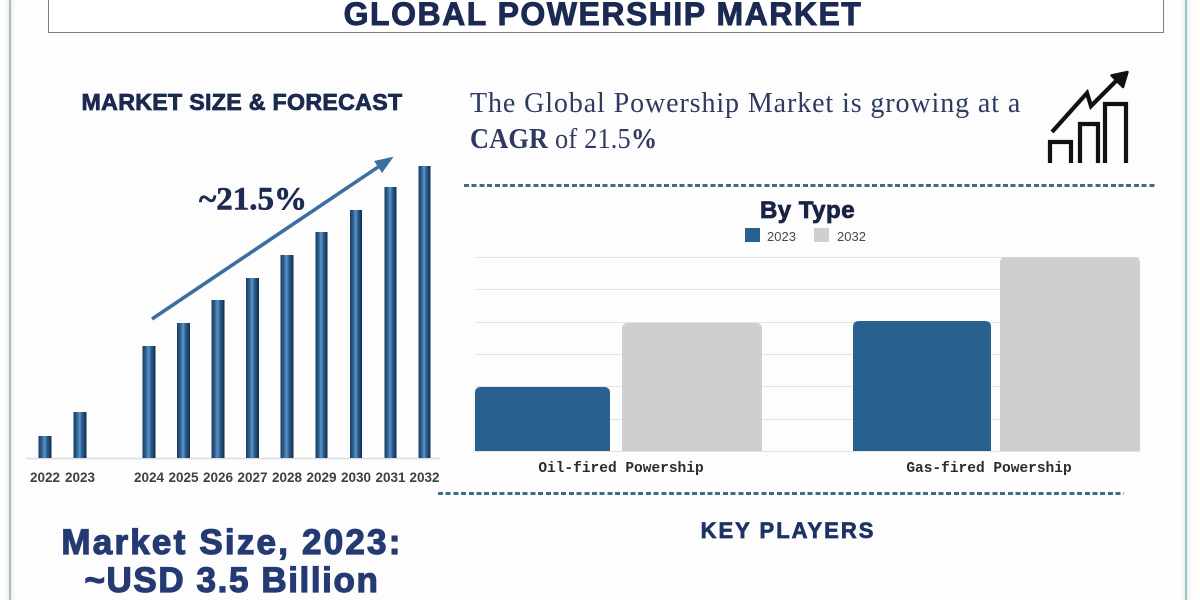 The image size is (1200, 600). What do you see at coordinates (321, 477) in the screenshot?
I see `svg-text: 2029` at bounding box center [321, 477].